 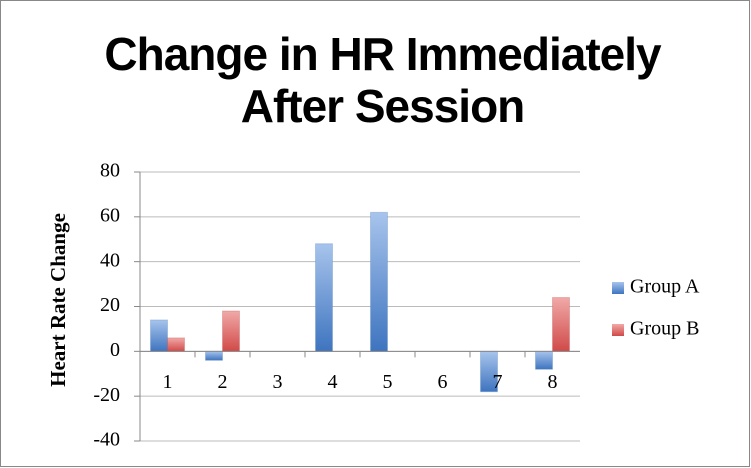 What do you see at coordinates (58, 300) in the screenshot?
I see `y-axis-label: Heart Rate Change` at bounding box center [58, 300].